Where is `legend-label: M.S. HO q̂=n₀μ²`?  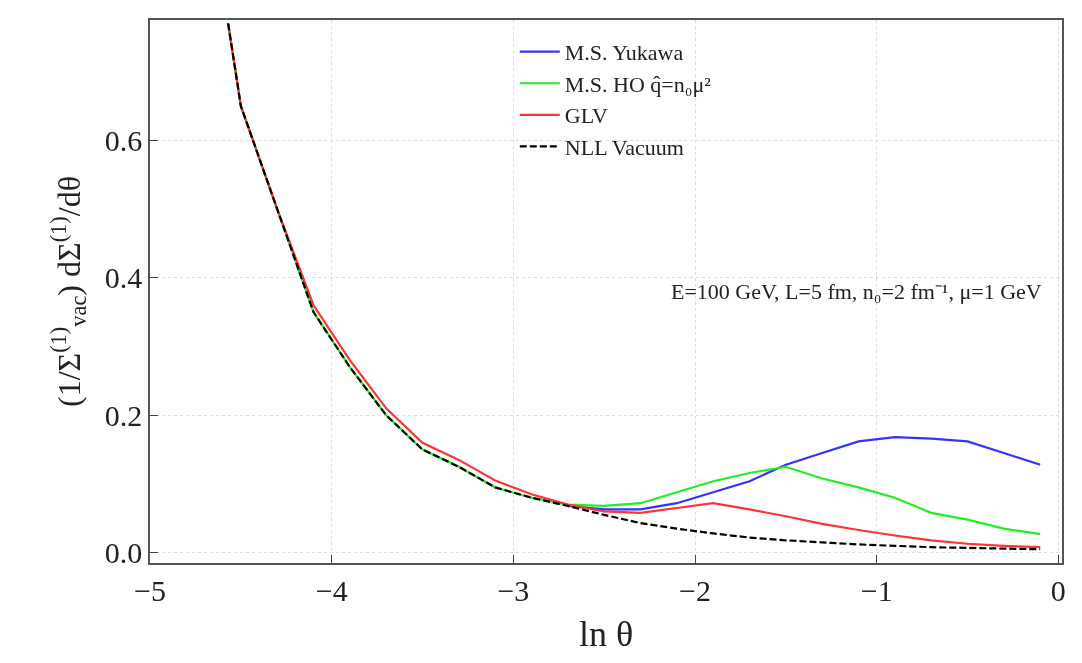
legend-label: M.S. HO q̂=n₀μ² is located at coordinates (638, 84).